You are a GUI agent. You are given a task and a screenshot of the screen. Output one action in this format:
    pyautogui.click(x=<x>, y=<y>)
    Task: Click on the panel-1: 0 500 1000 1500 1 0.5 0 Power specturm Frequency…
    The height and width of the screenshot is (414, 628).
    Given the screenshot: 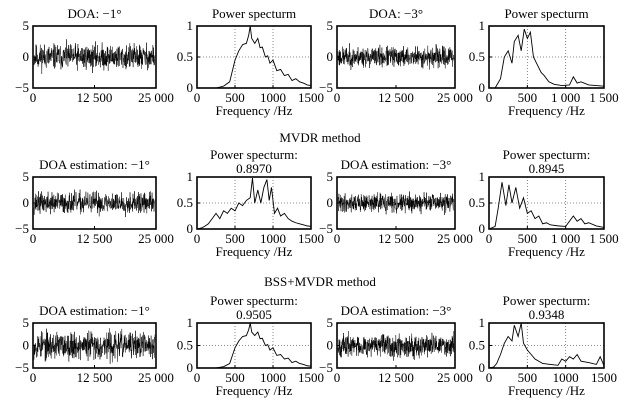 What is the action you would take?
    pyautogui.click(x=250, y=62)
    